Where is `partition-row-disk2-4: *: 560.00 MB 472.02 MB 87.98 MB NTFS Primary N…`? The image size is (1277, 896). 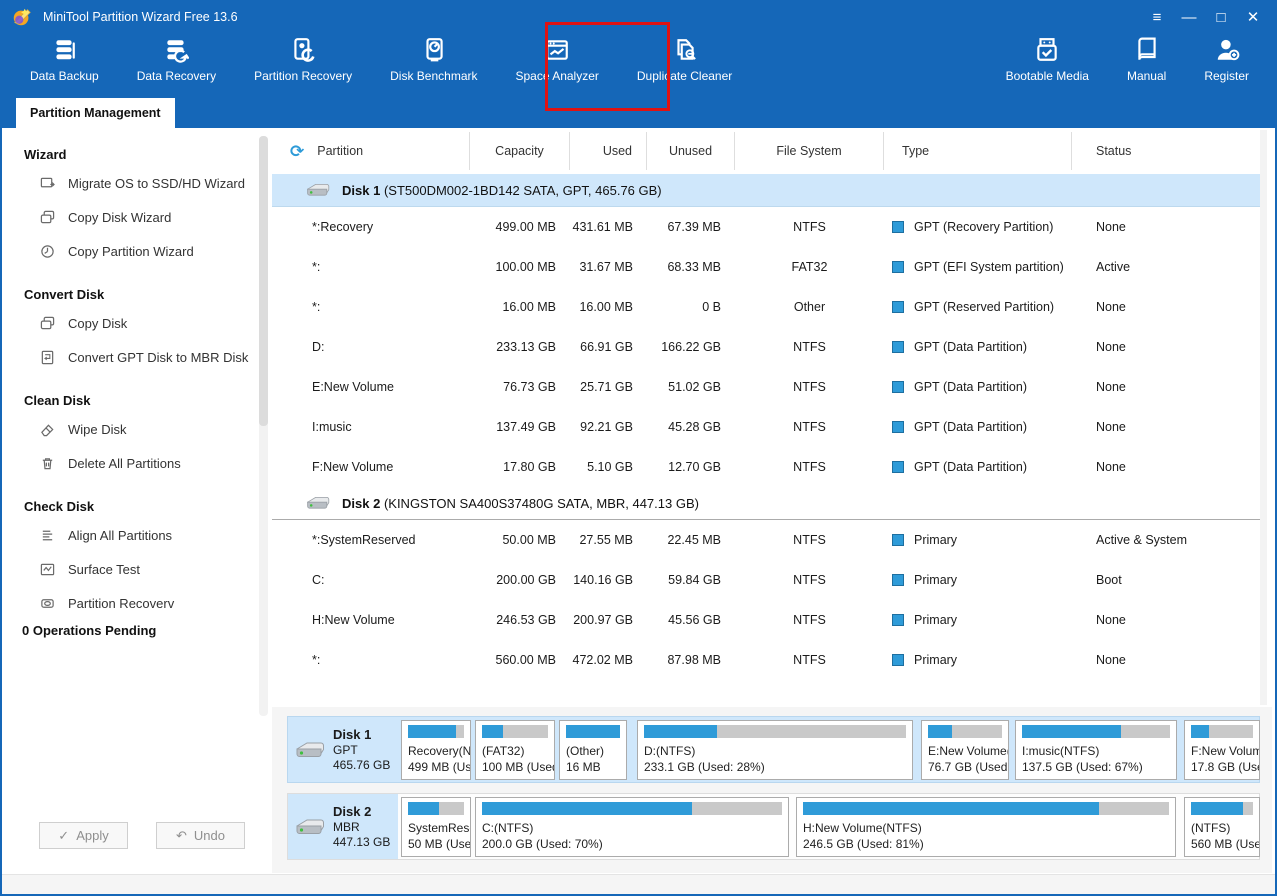 partition-row-disk2-4: *: 560.00 MB 472.02 MB 87.98 MB NTFS Primary N… is located at coordinates (768, 660).